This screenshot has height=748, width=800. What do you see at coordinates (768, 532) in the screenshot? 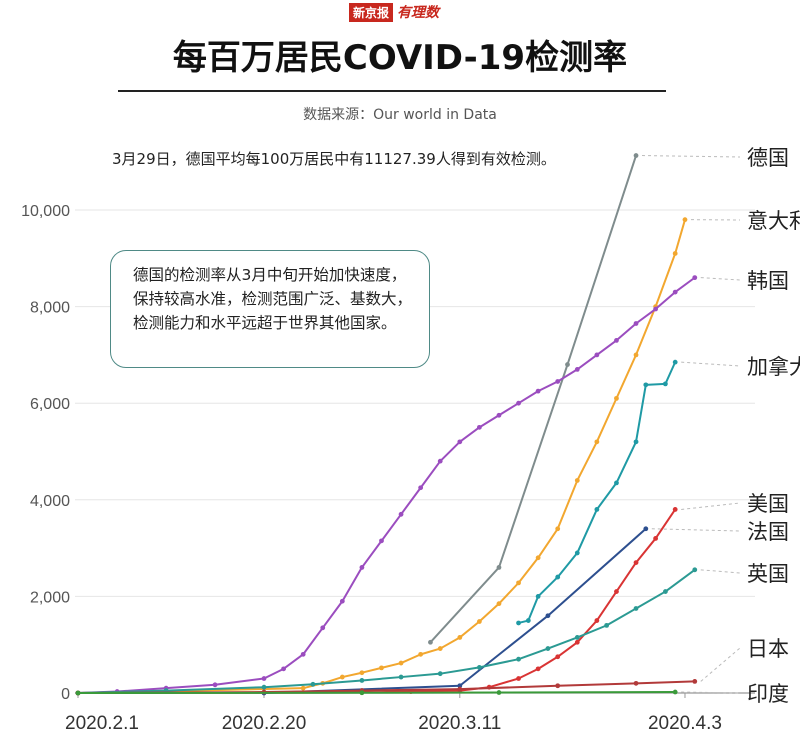
I see `series-label-france: 法国` at bounding box center [768, 532].